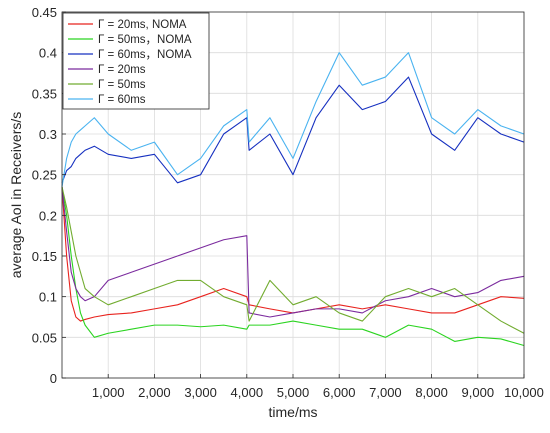  Describe the element at coordinates (48, 134) in the screenshot. I see `y-tick-label: 0.3` at that location.